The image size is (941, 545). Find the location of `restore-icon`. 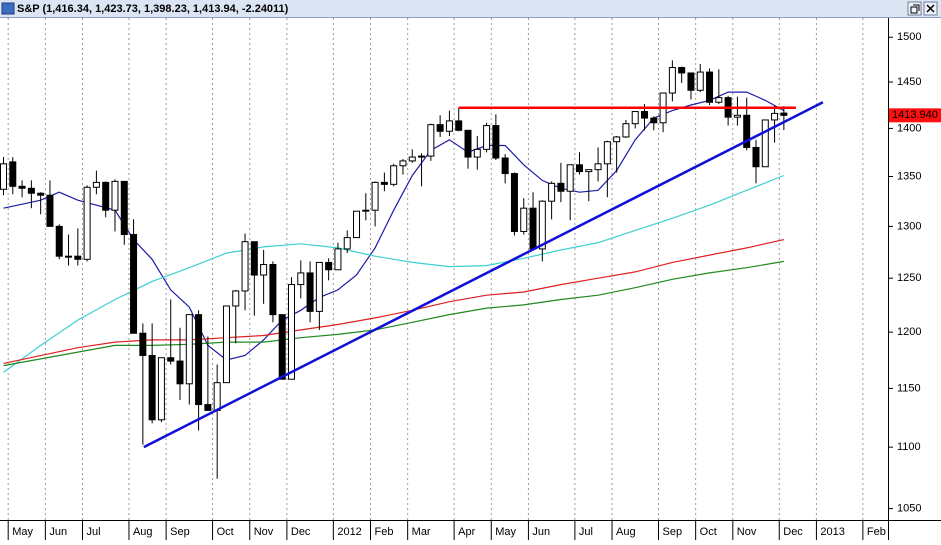

restore-icon is located at coordinates (915, 9).